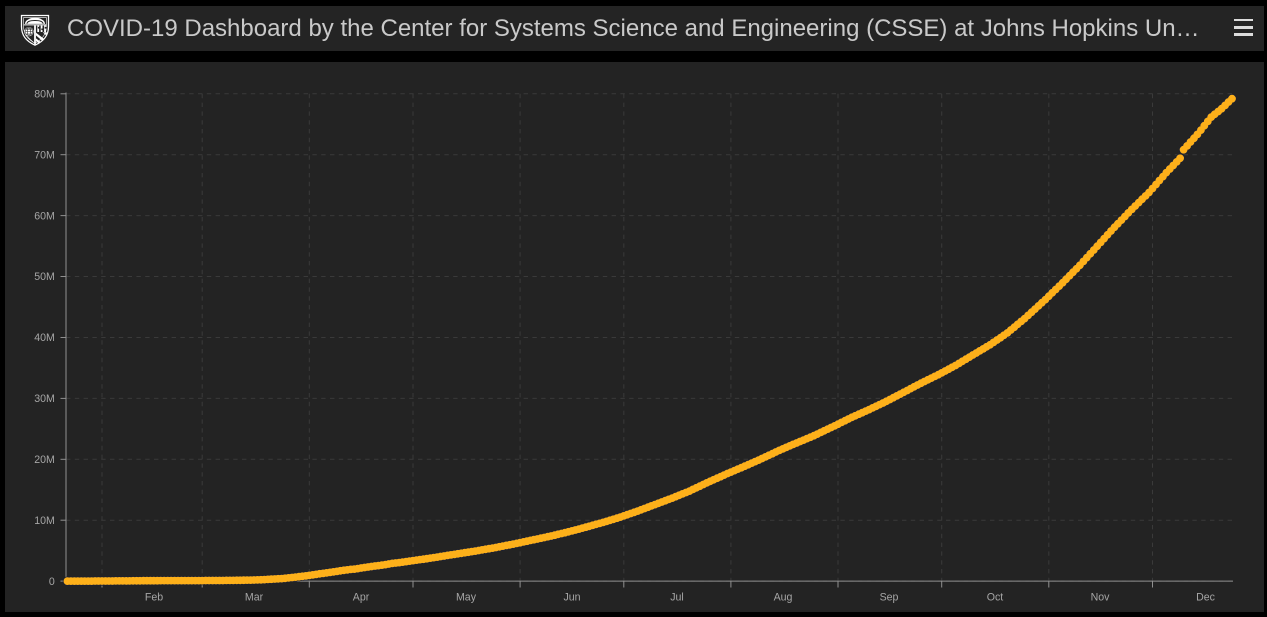 Image resolution: width=1267 pixels, height=617 pixels. Describe the element at coordinates (44, 338) in the screenshot. I see `svg-text: 40M` at that location.